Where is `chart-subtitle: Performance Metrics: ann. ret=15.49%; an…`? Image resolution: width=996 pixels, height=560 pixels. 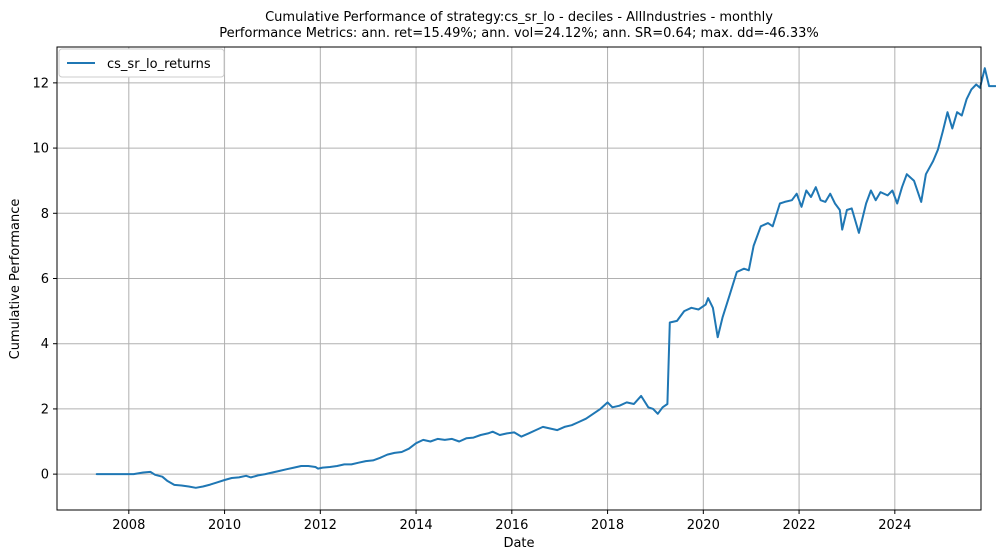
chart-subtitle: Performance Metrics: ann. ret=15.49%; an… is located at coordinates (519, 33).